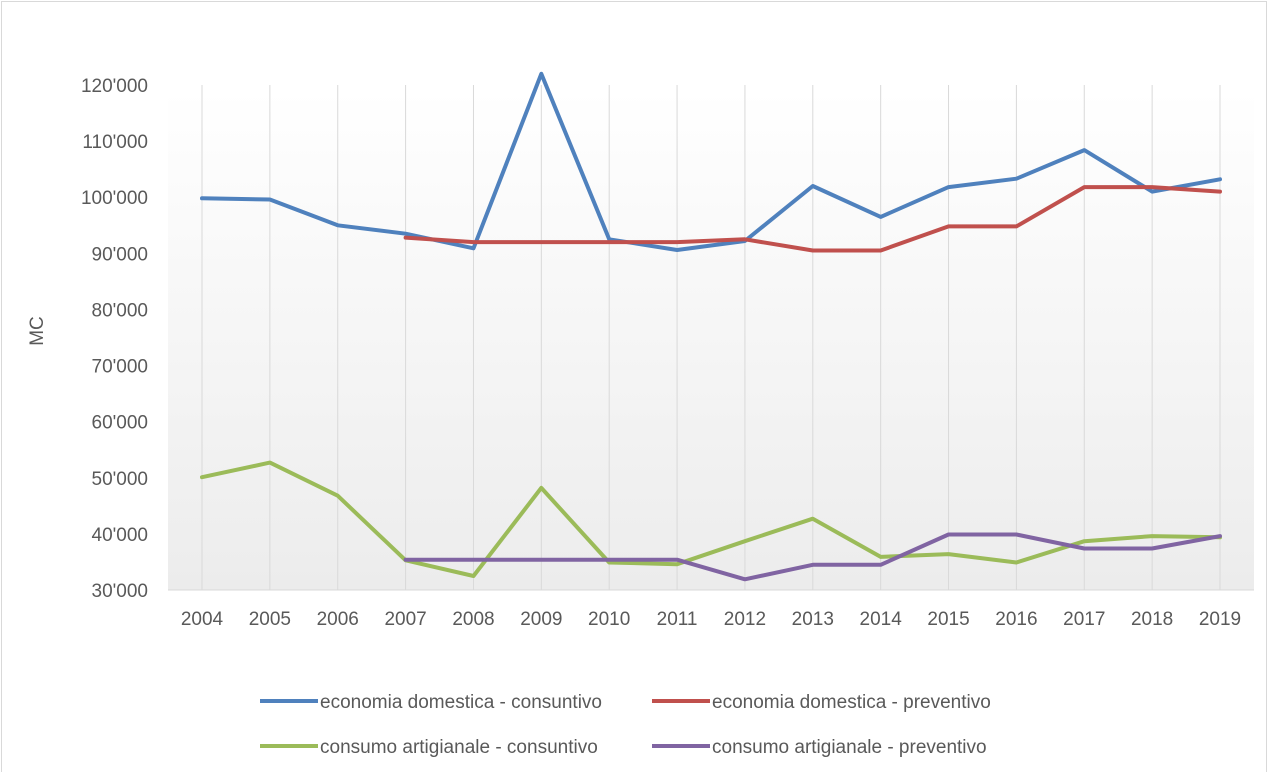 The image size is (1271, 773). What do you see at coordinates (120, 423) in the screenshot?
I see `y-tick-label: 60'000` at bounding box center [120, 423].